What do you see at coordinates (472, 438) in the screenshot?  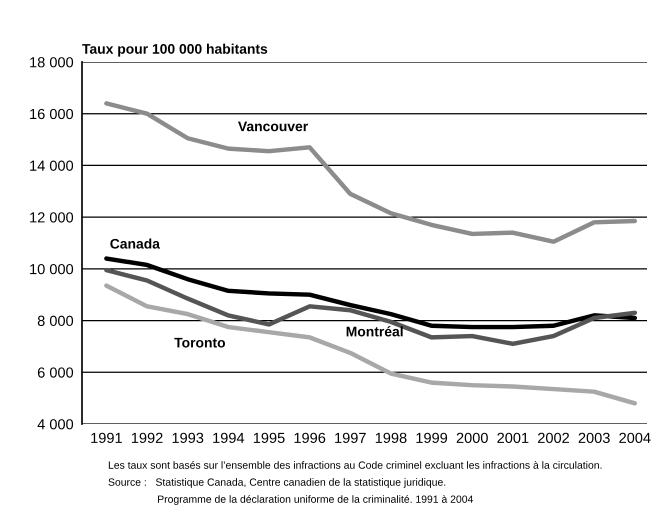 I see `x-tick-label: 2000` at bounding box center [472, 438].